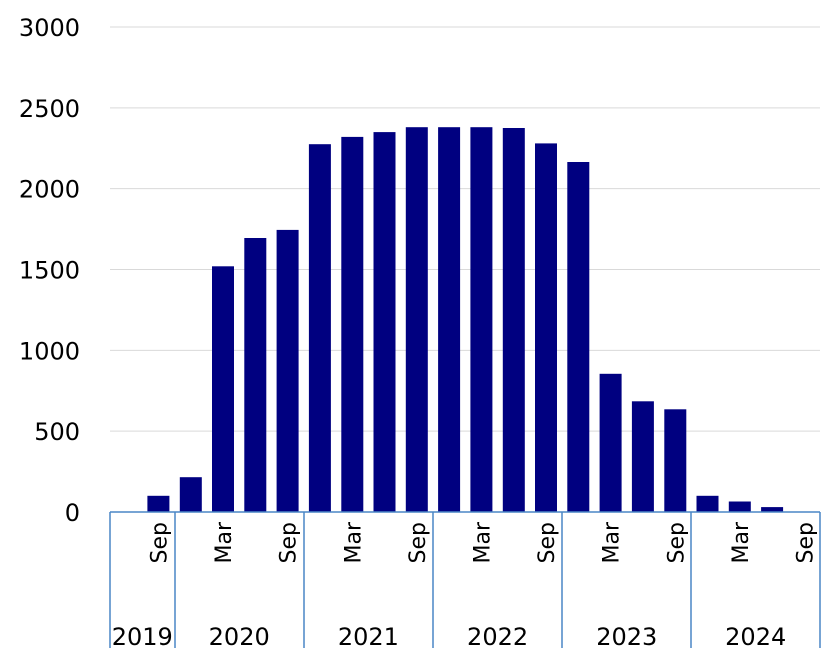 The height and width of the screenshot is (648, 821). Describe the element at coordinates (49, 28) in the screenshot. I see `y-tick-label: 3000` at that location.